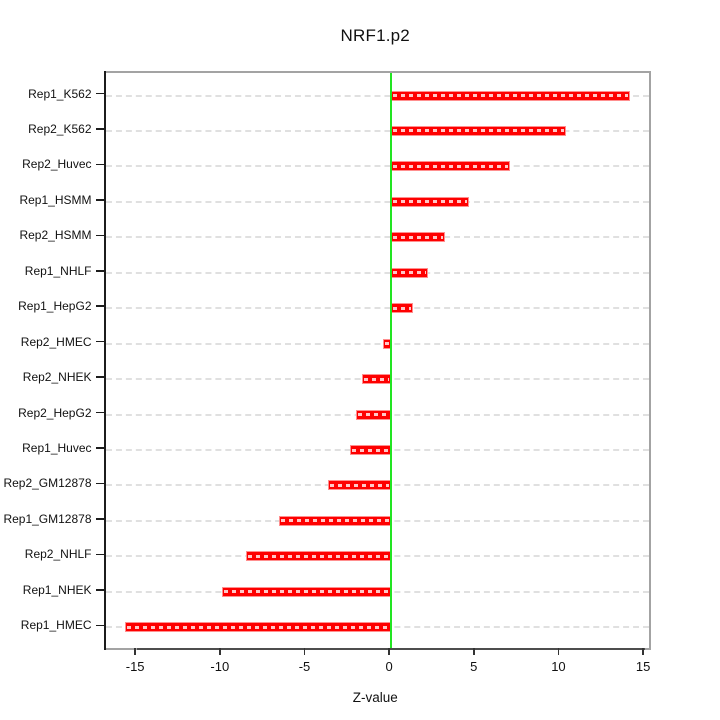 This screenshot has width=720, height=720. Describe the element at coordinates (643, 666) in the screenshot. I see `x-tick-label: 15` at that location.